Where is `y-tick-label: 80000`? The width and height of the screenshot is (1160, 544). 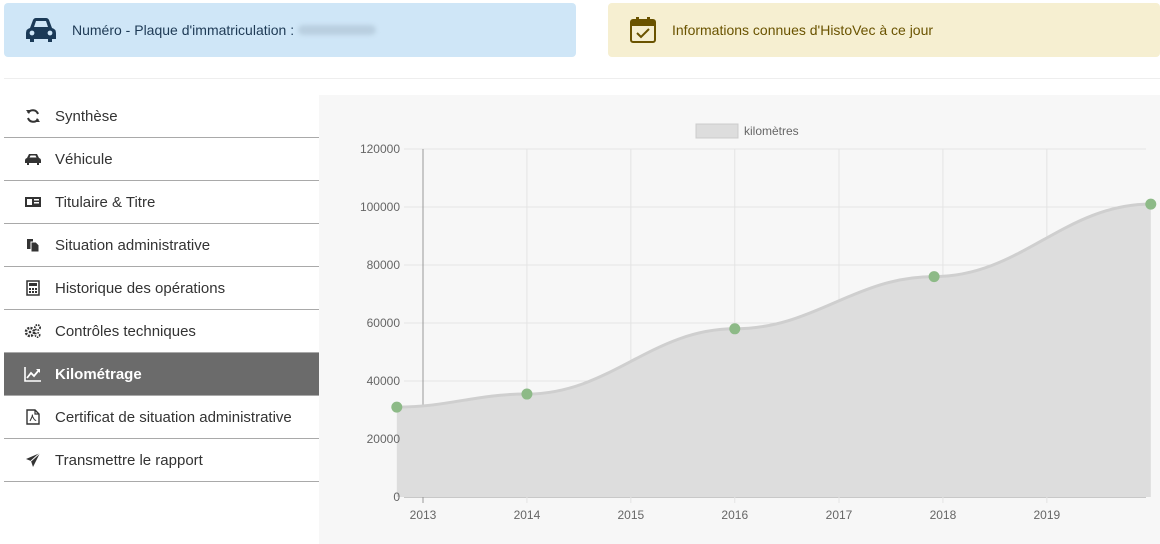 y-tick-label: 80000 is located at coordinates (384, 265).